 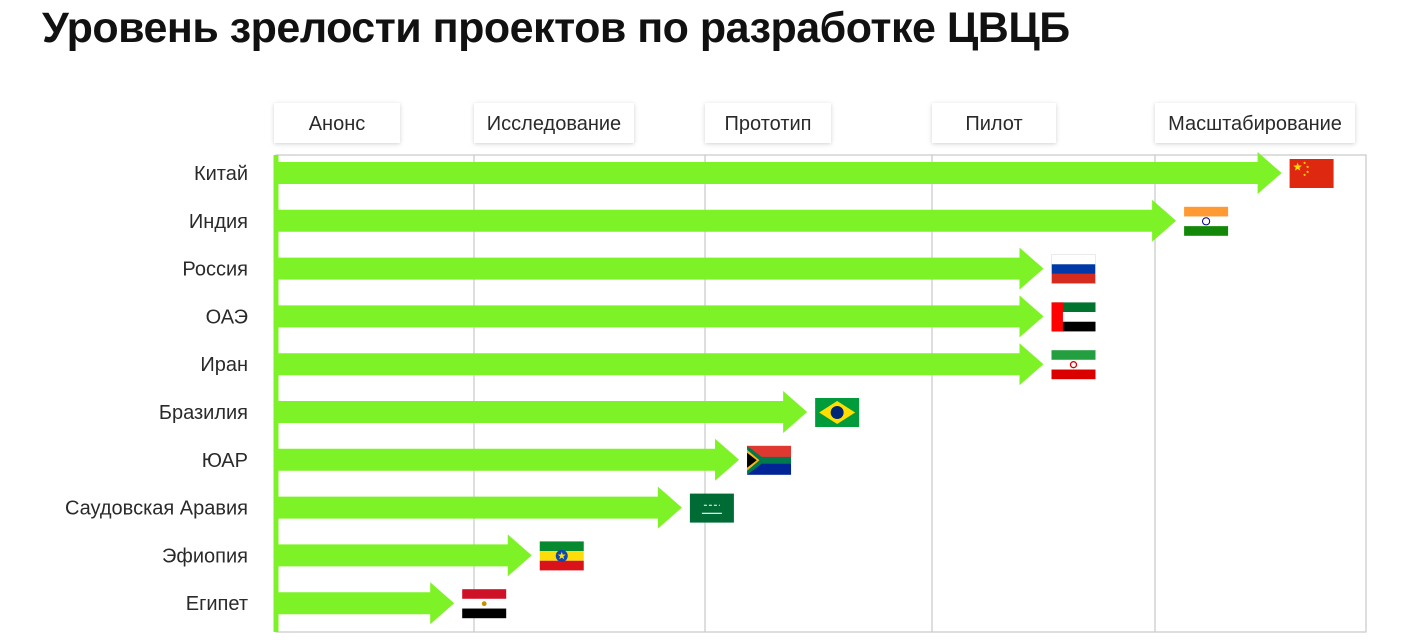 I want to click on stage-header: Исследование, so click(x=554, y=123).